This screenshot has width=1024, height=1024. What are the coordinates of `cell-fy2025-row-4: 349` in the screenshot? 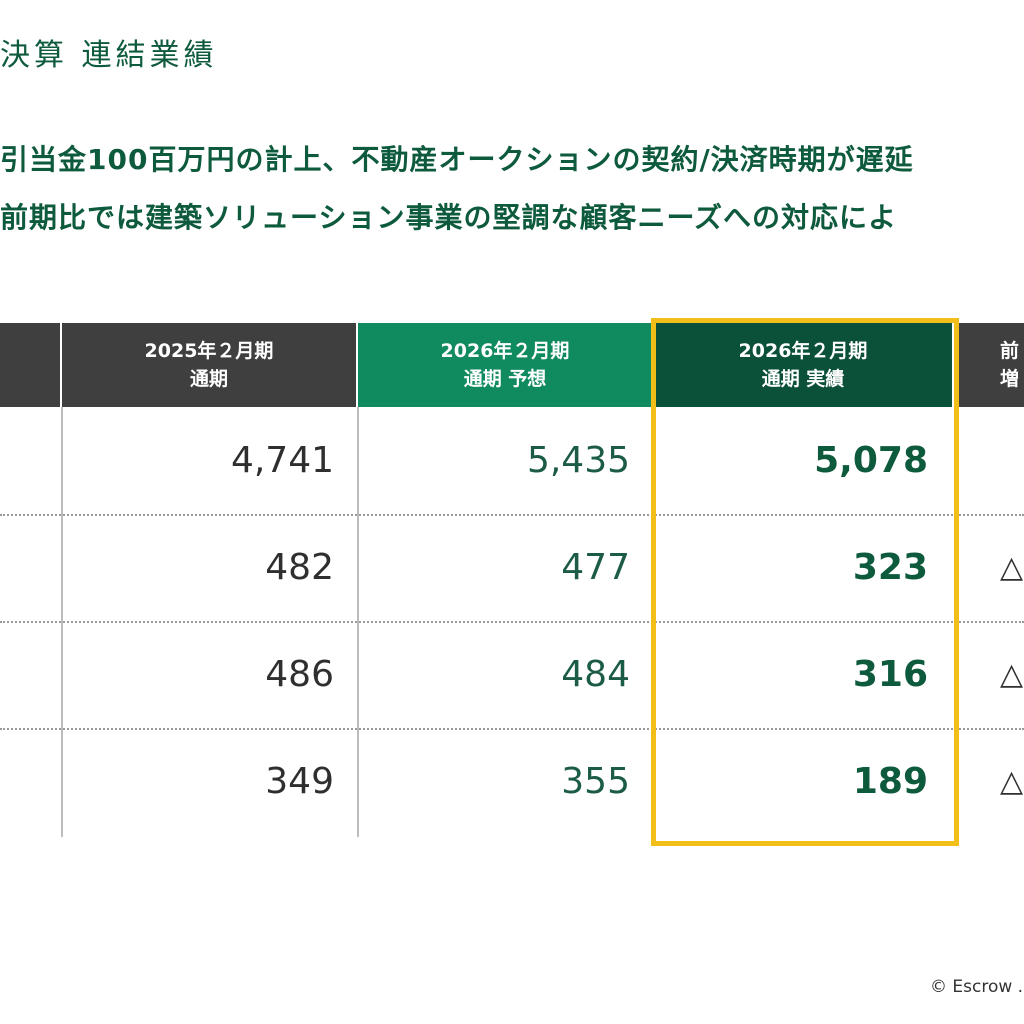 It's located at (299, 781).